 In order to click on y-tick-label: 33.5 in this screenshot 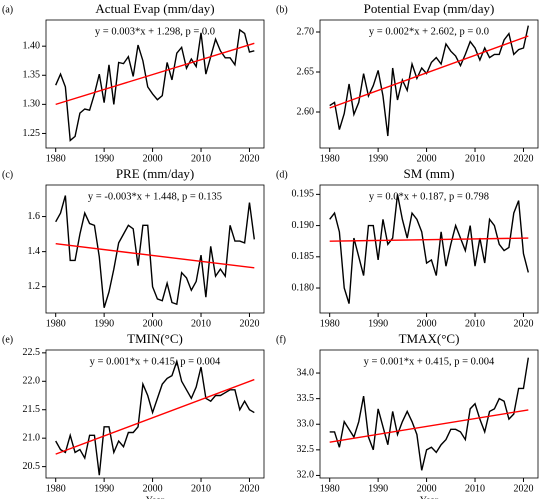, I will do `click(306, 398)`.